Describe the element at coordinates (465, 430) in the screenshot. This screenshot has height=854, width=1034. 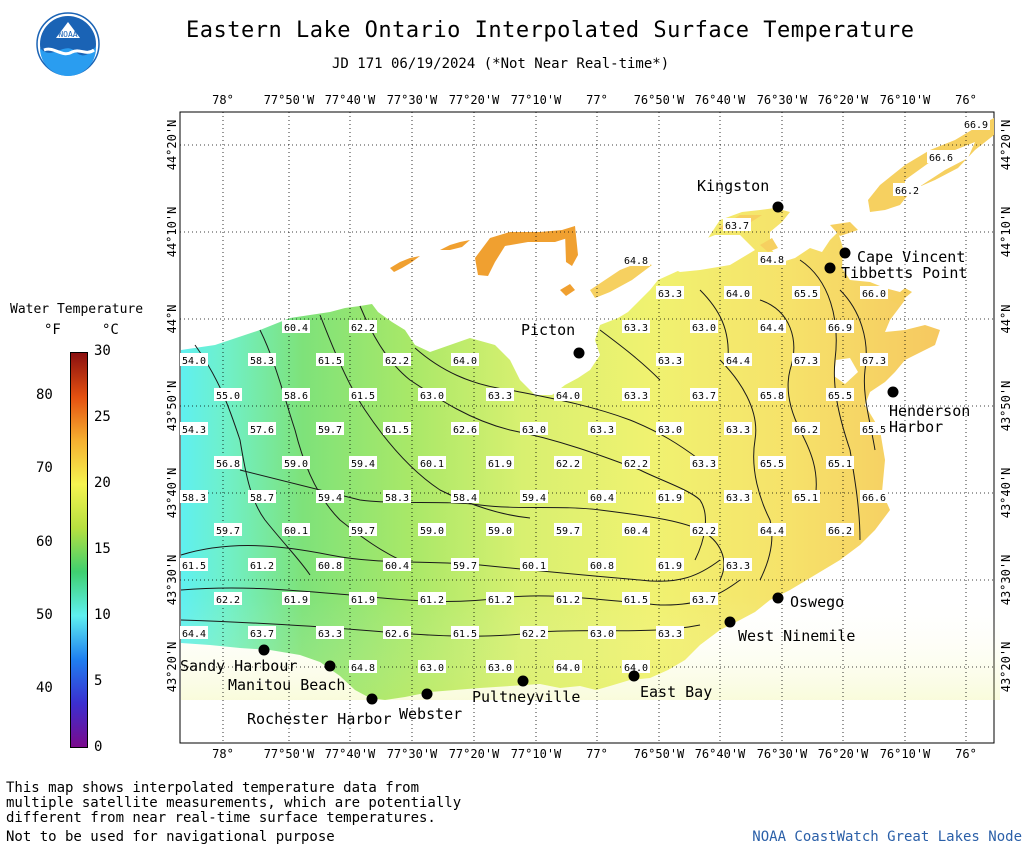
I see `temp-label: 62.6` at that location.